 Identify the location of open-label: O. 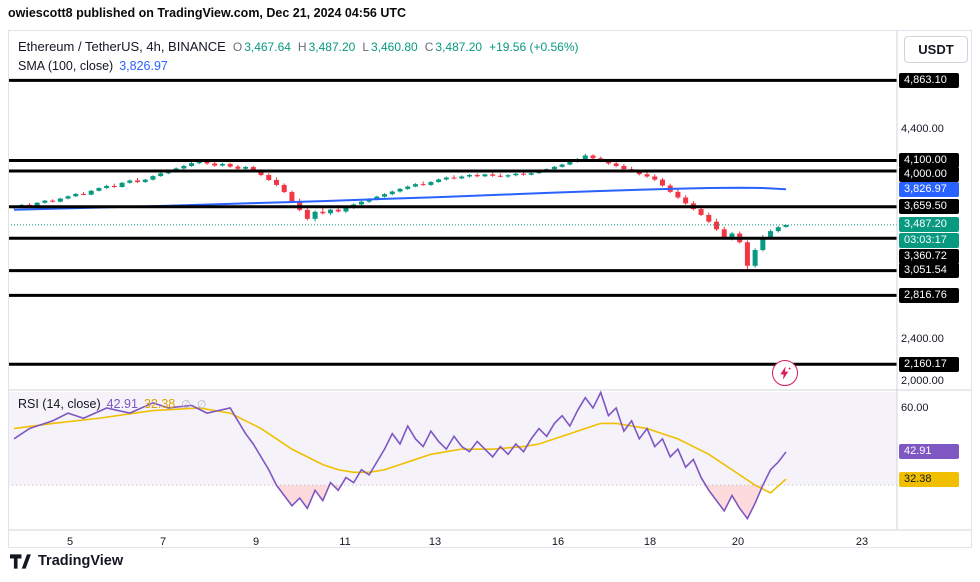
(237, 46).